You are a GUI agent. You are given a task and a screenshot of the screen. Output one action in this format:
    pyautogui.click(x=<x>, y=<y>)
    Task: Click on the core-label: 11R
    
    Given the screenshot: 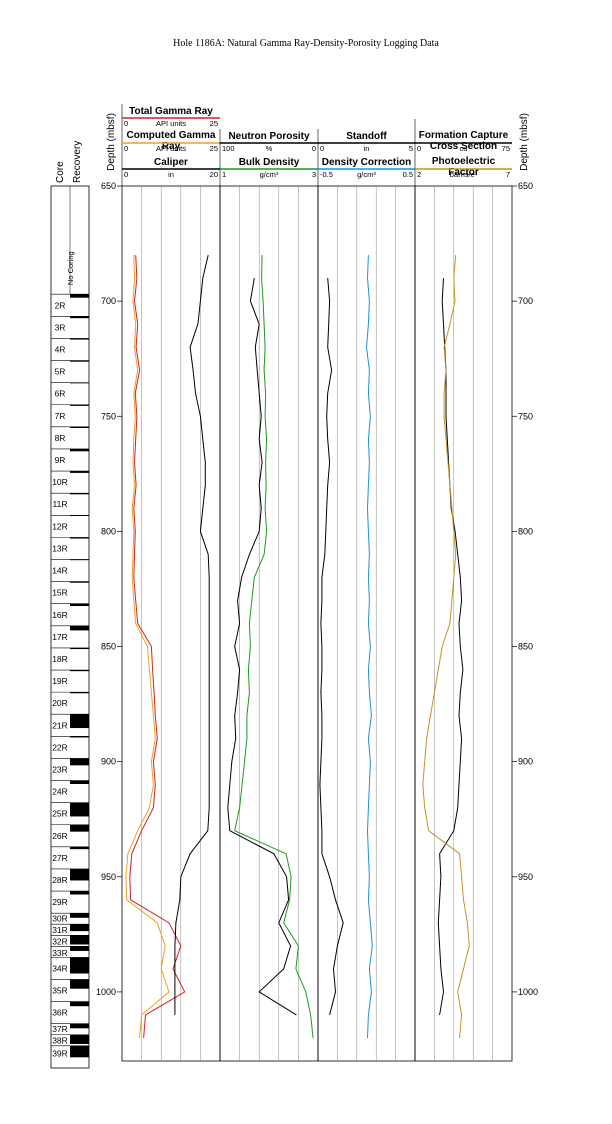 What is the action you would take?
    pyautogui.click(x=60, y=504)
    